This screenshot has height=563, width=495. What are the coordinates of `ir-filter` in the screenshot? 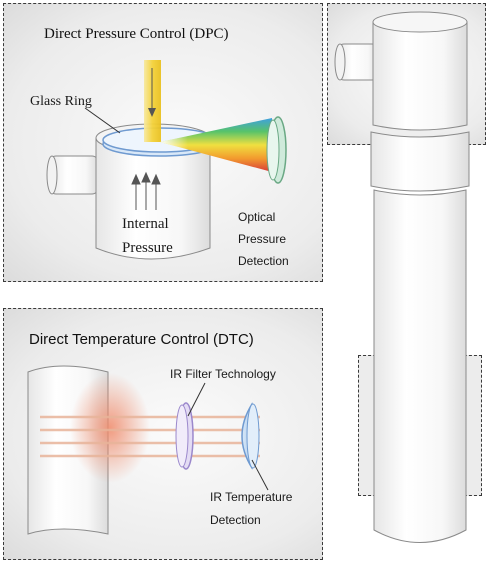 It's located at (184, 436).